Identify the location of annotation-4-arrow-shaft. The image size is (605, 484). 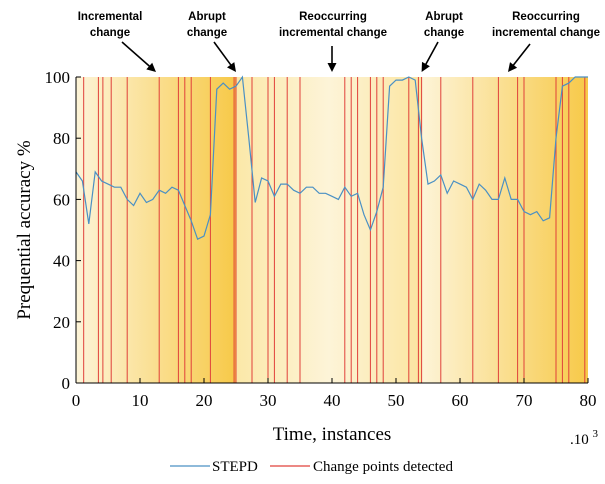
(521, 55).